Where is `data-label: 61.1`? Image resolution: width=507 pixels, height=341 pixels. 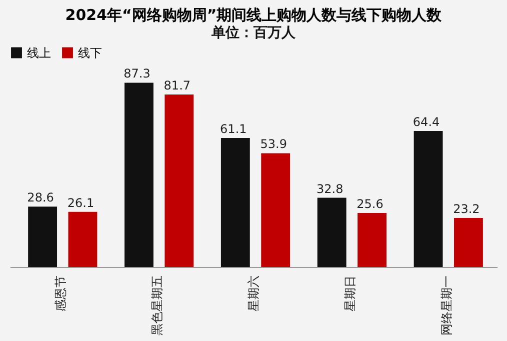
data-label: 61.1 is located at coordinates (233, 129).